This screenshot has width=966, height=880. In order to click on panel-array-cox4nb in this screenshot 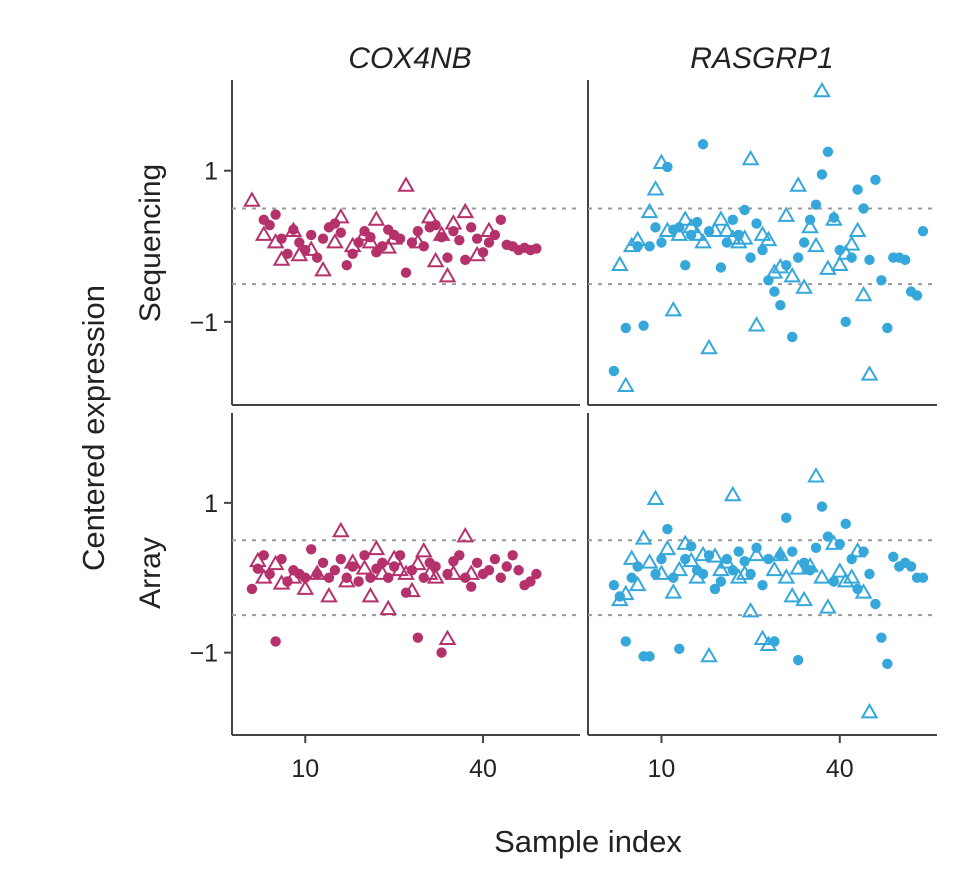, I will do `click(405, 574)`.